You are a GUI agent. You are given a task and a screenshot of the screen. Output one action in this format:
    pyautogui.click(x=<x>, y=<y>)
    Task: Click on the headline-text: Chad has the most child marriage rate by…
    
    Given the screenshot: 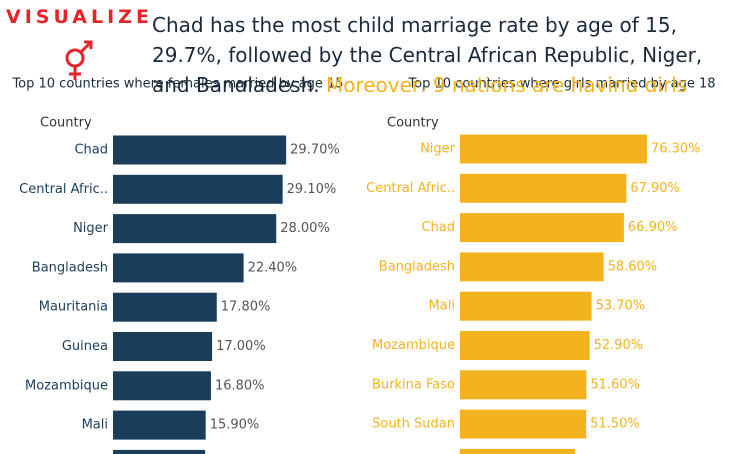 What is the action you would take?
    pyautogui.click(x=427, y=52)
    